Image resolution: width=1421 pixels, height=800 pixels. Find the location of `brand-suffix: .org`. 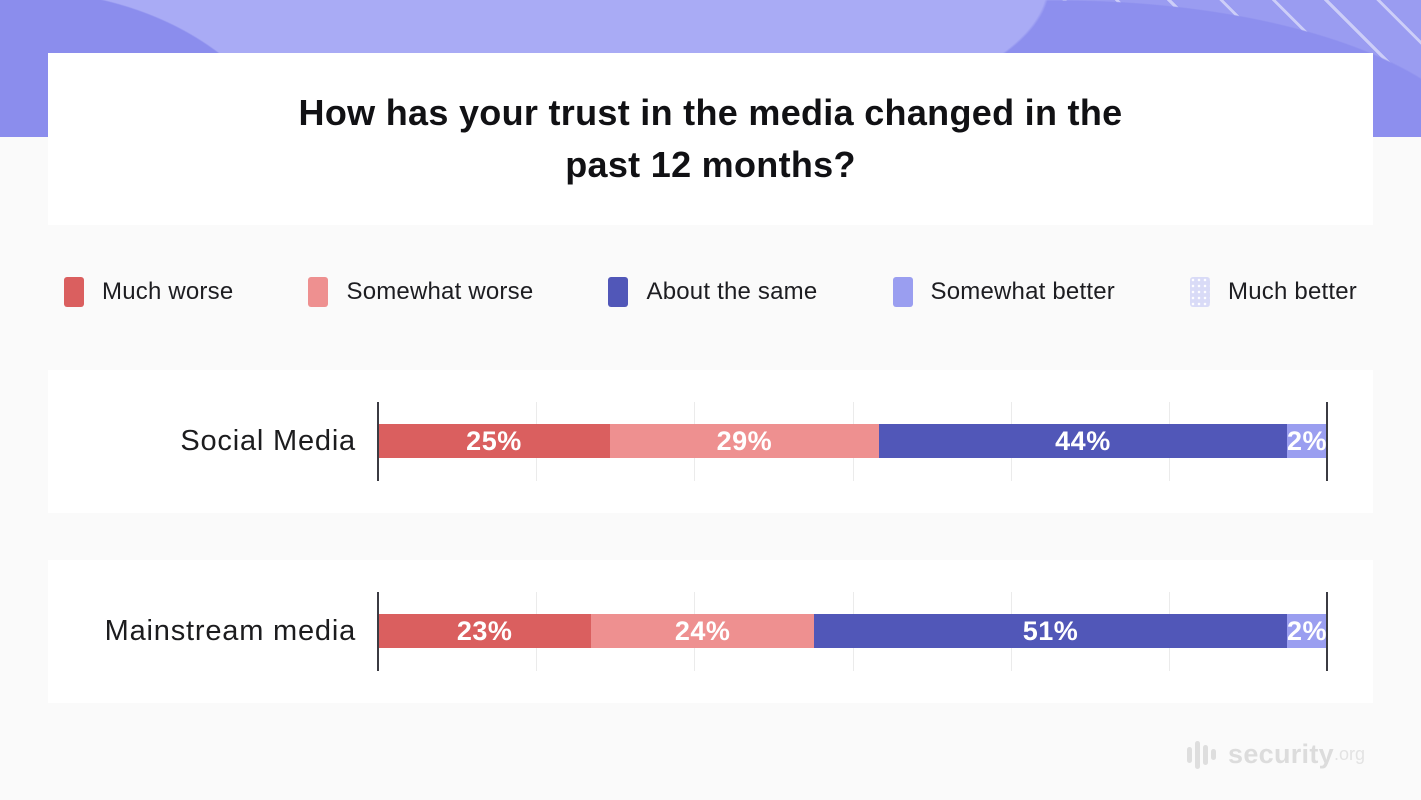

brand-suffix: .org is located at coordinates (1349, 754).